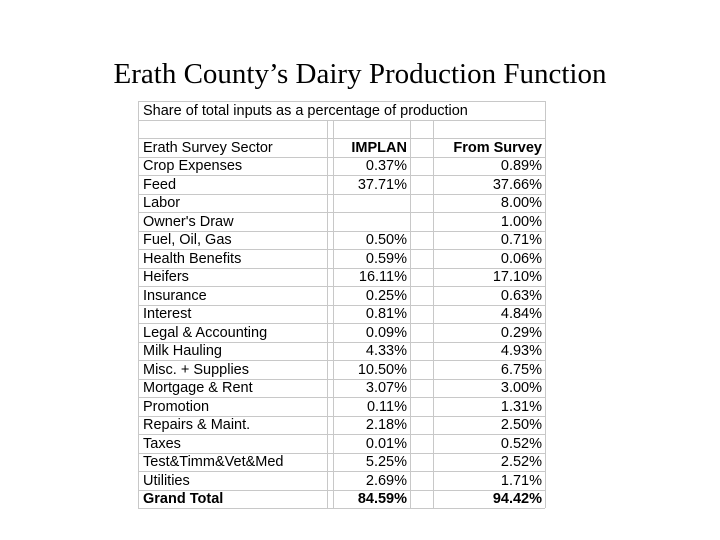 This screenshot has width=720, height=540. Describe the element at coordinates (386, 425) in the screenshot. I see `percentage-cell: 2.18%` at that location.